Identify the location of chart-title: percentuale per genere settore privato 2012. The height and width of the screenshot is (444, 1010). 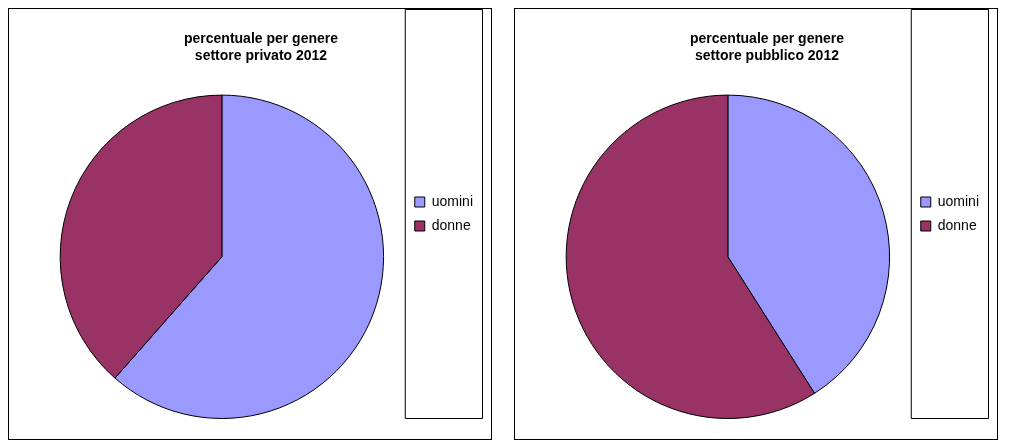
(261, 47).